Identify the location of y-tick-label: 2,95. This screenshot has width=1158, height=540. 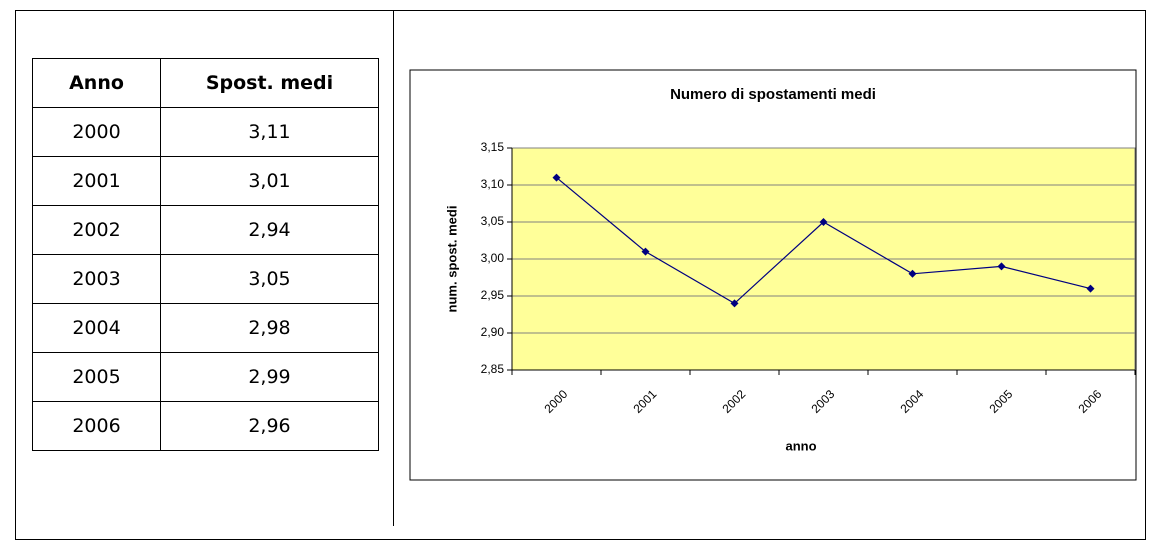
(493, 295).